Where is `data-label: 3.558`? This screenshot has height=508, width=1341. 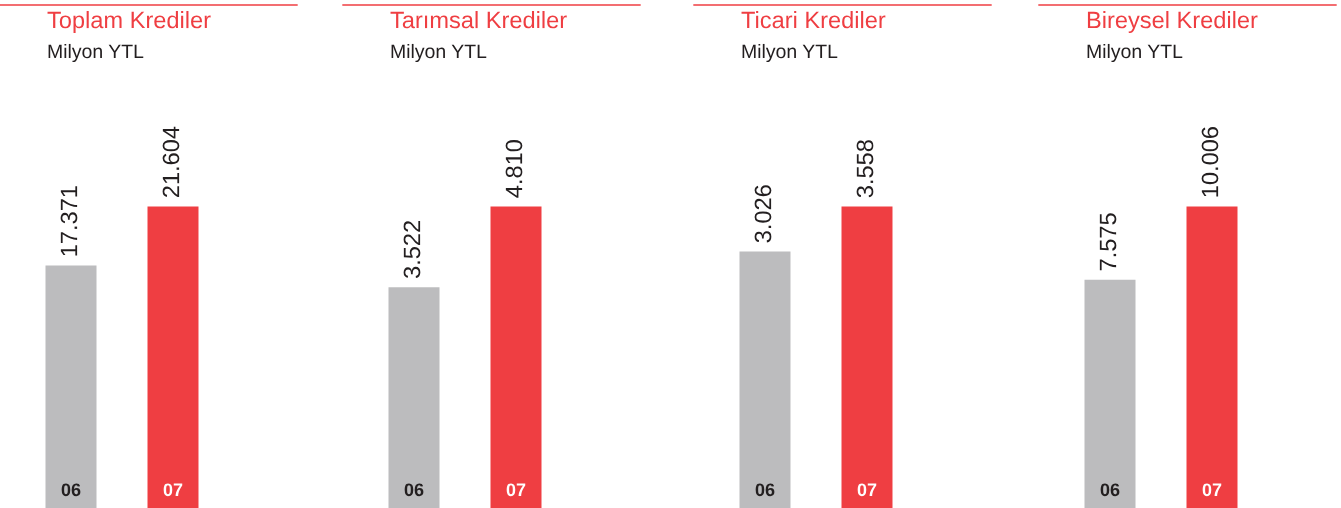
data-label: 3.558 is located at coordinates (865, 169).